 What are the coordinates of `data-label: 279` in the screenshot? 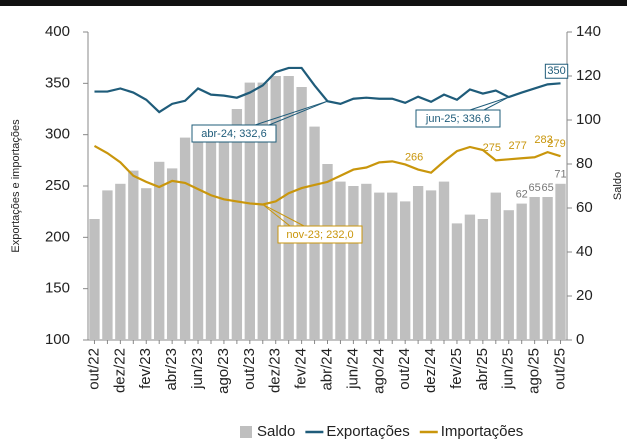 It's located at (556, 144).